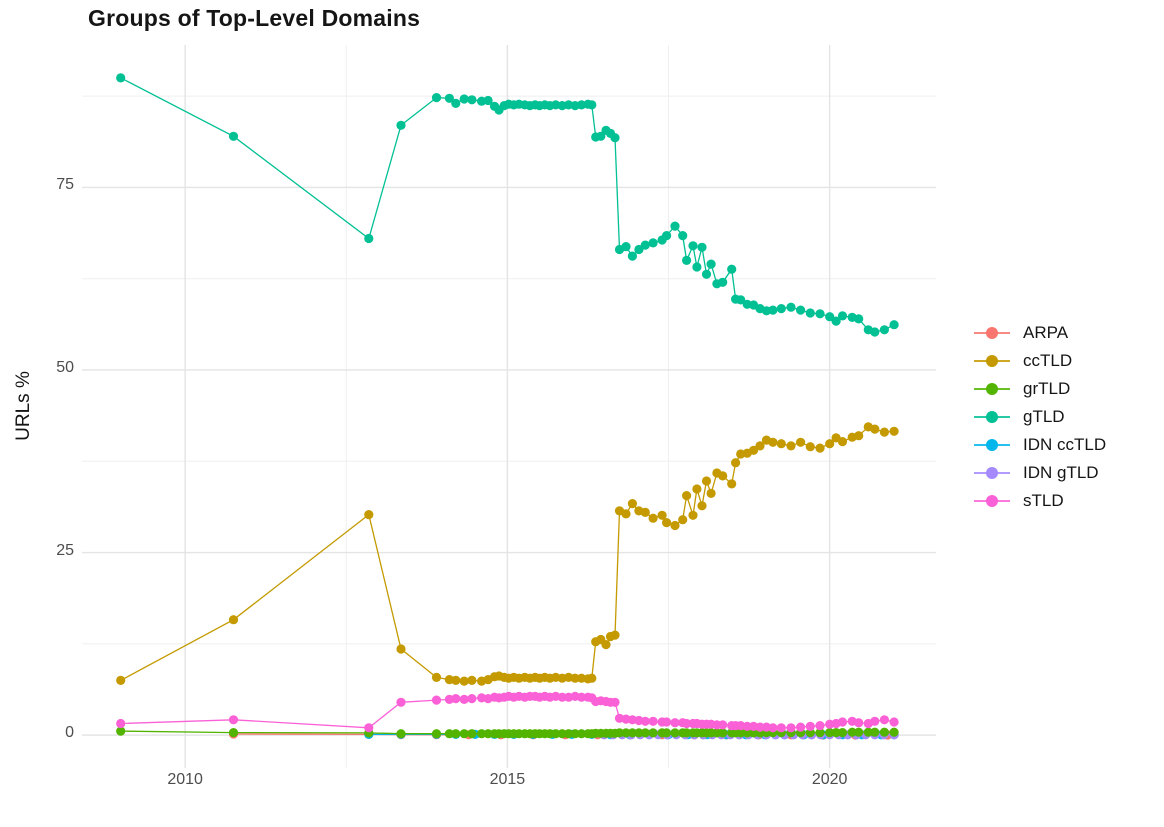 The width and height of the screenshot is (1164, 827). Describe the element at coordinates (254, 18) in the screenshot. I see `chart-title: Groups of Top-Level Domains` at that location.